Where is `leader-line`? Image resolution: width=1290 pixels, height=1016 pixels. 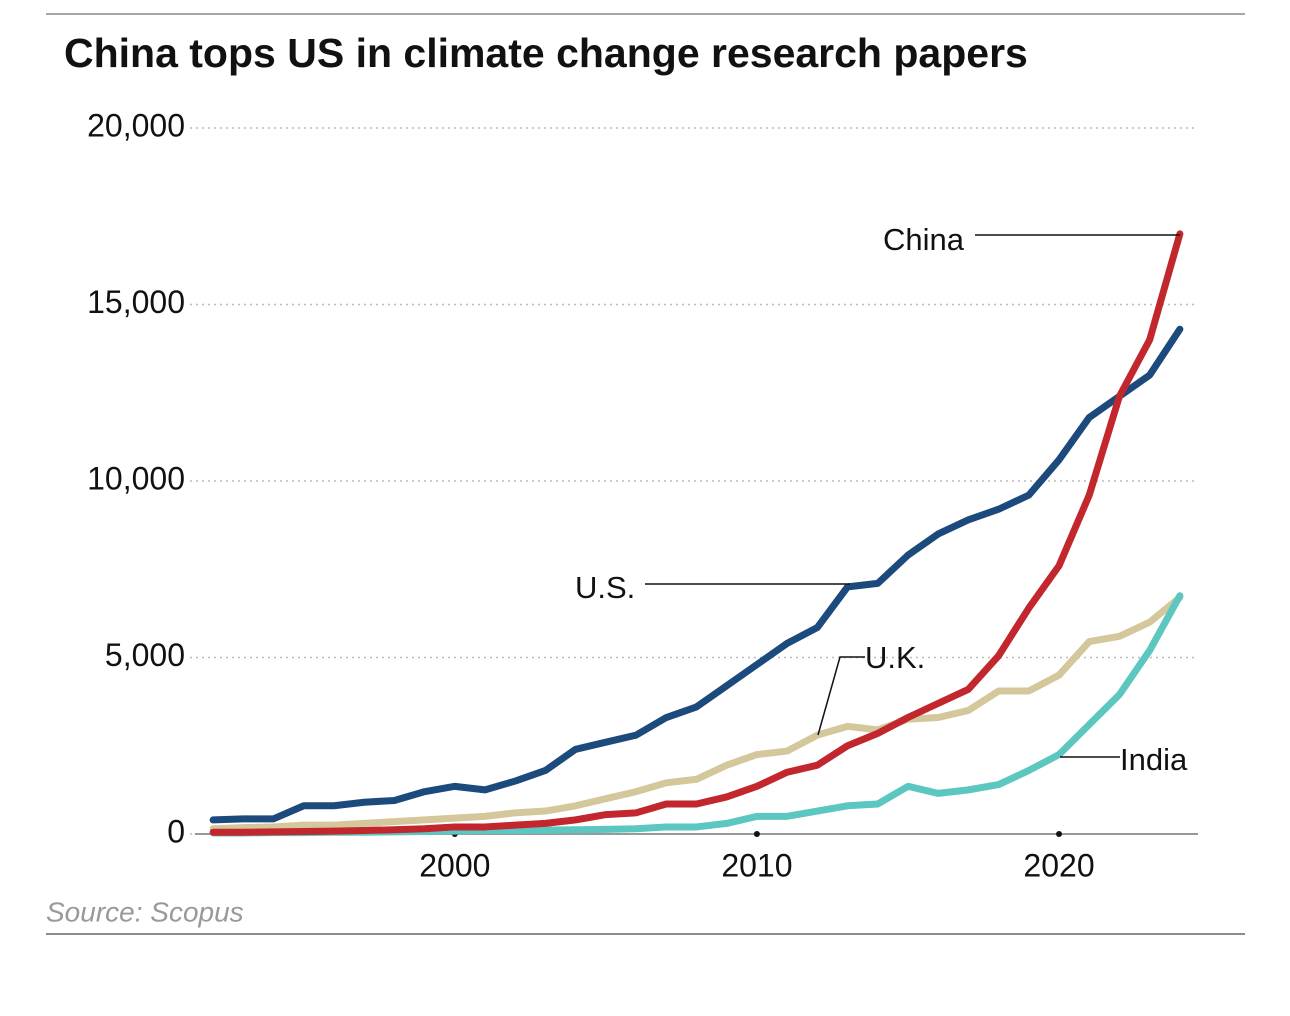
leader-line is located at coordinates (841, 696).